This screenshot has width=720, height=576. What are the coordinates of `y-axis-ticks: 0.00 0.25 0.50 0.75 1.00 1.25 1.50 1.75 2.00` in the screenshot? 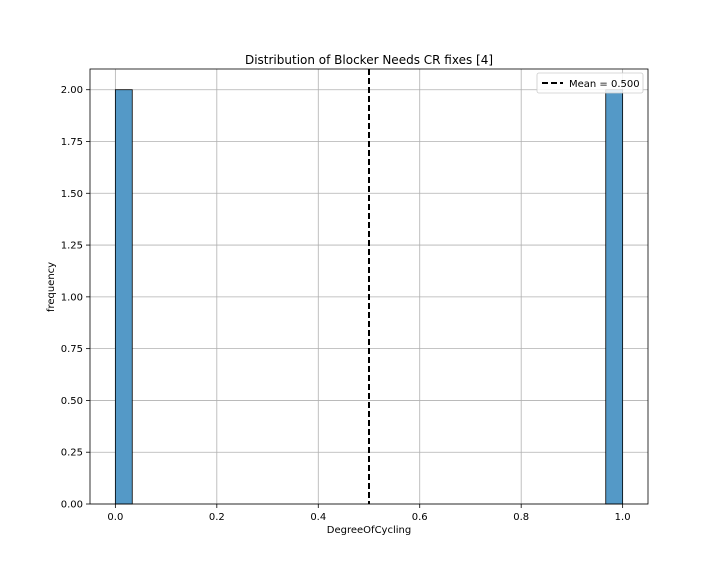 It's located at (75, 298).